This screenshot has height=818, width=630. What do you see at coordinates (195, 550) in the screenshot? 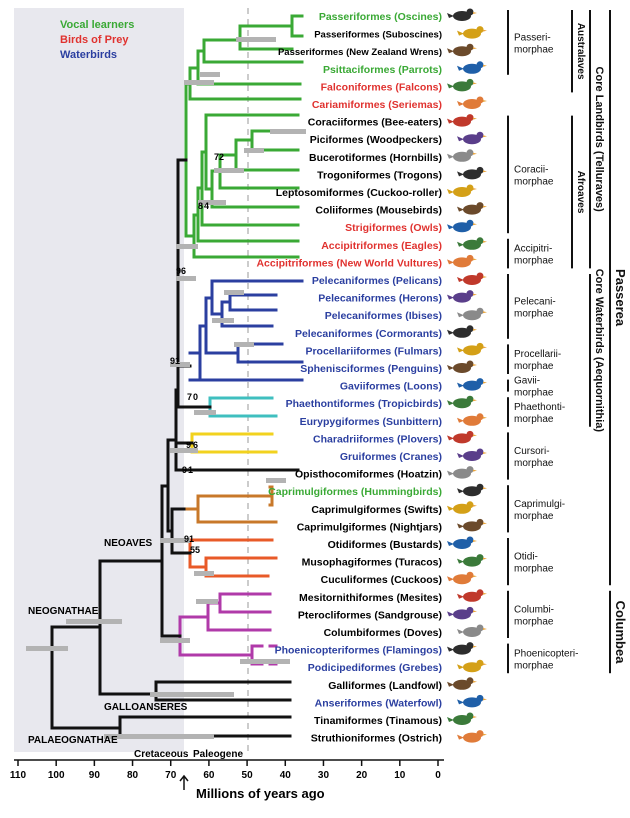
I see `support-value: 55` at bounding box center [195, 550].